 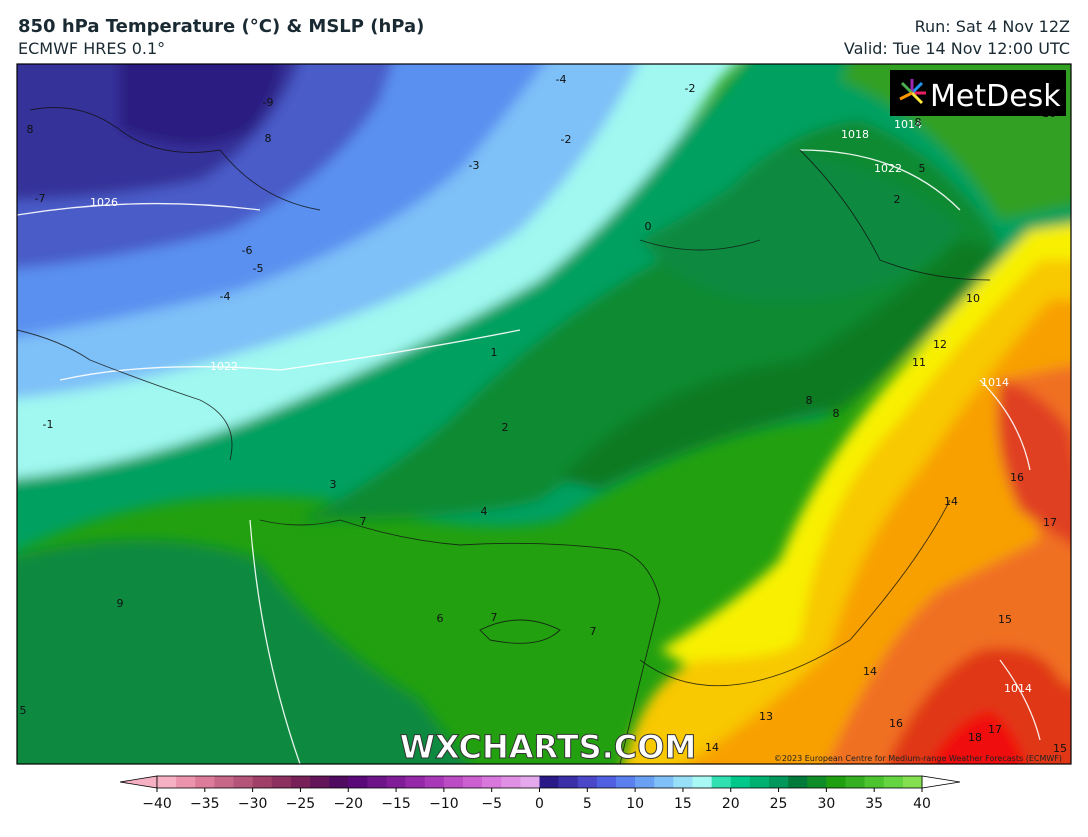 I want to click on colorbar-tick-label: −20, so click(x=348, y=804).